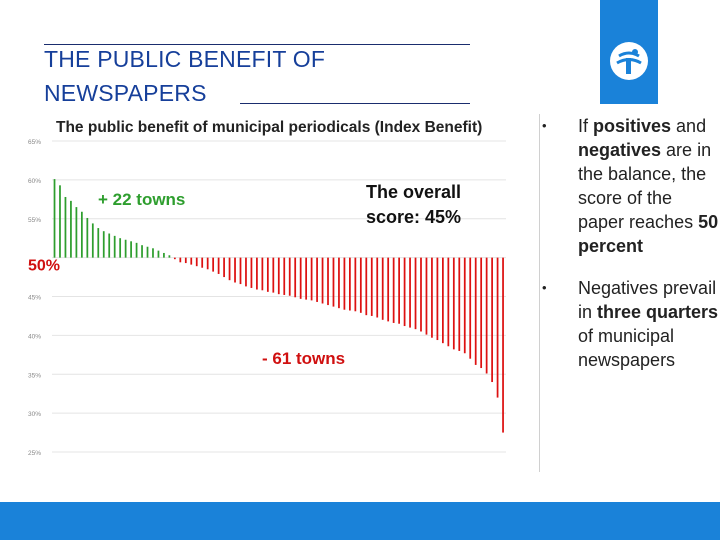 The height and width of the screenshot is (540, 720). What do you see at coordinates (629, 61) in the screenshot?
I see `logo-icon` at bounding box center [629, 61].